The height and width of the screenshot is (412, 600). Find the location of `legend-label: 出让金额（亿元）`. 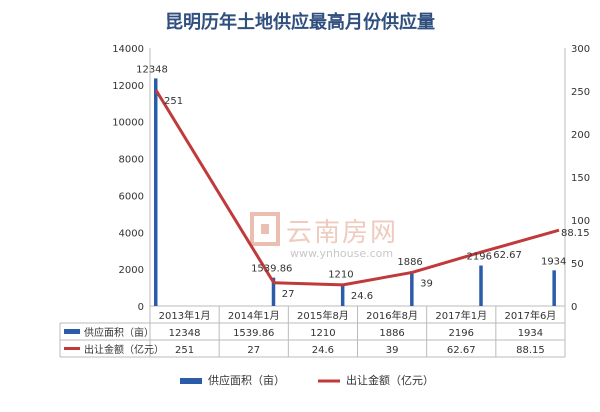

legend-label: 出让金额（亿元） is located at coordinates (390, 380).